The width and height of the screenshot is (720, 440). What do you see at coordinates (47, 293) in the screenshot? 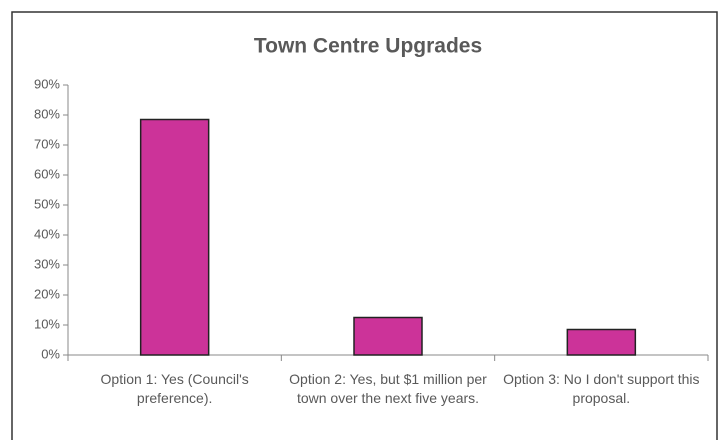
I see `y-tick-label: 20%` at bounding box center [47, 293].